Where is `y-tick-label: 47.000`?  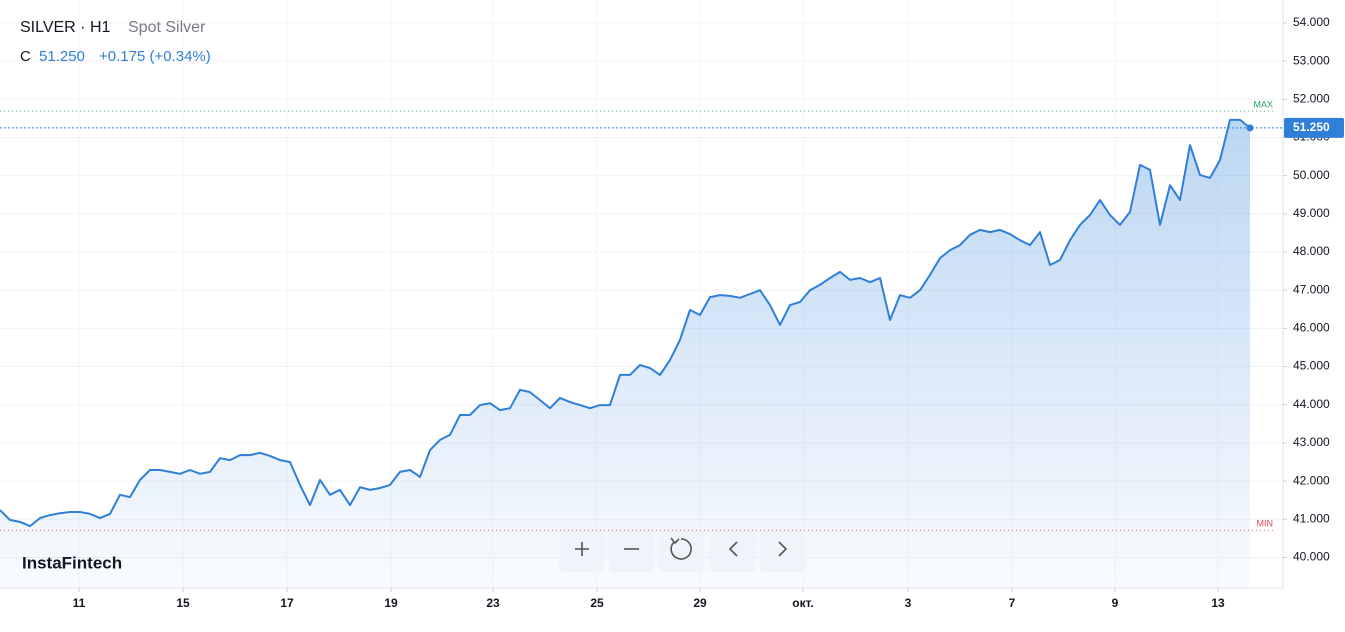 y-tick-label: 47.000 is located at coordinates (1311, 289).